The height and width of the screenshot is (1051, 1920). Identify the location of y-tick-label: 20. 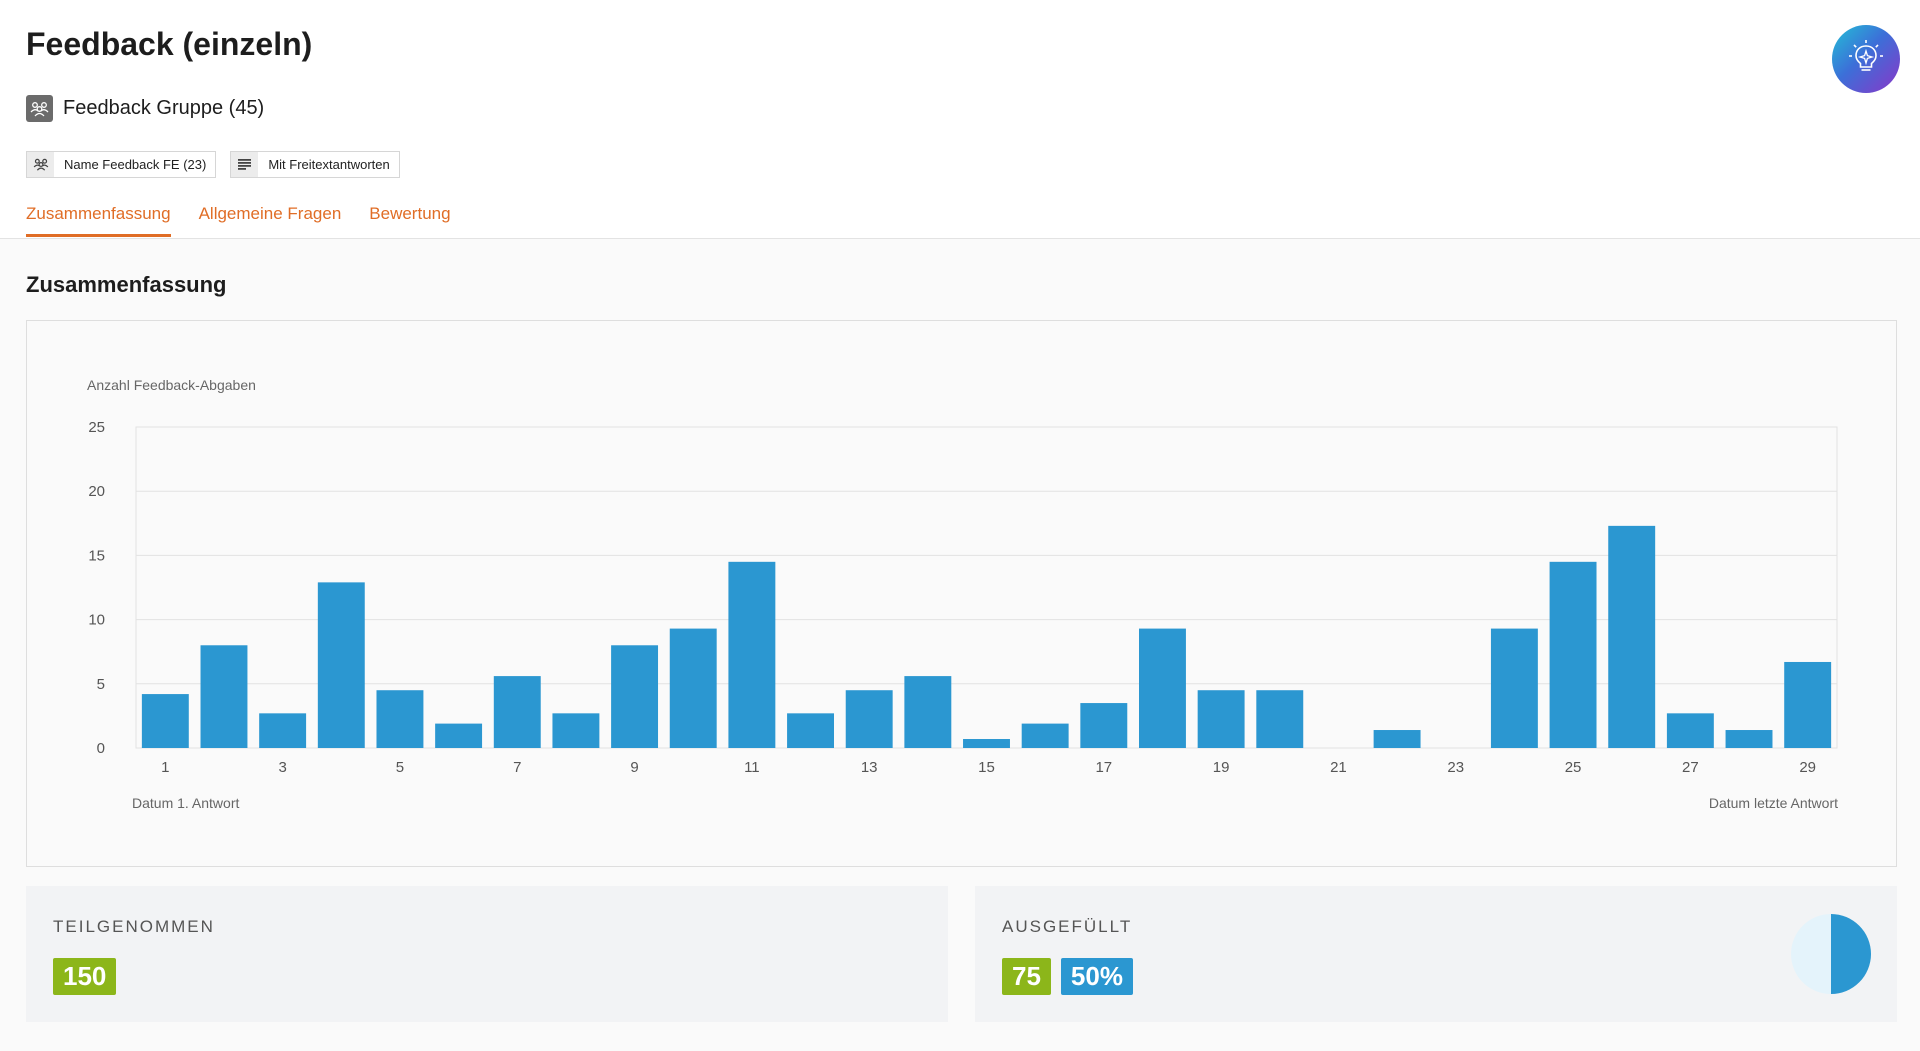
(96, 491).